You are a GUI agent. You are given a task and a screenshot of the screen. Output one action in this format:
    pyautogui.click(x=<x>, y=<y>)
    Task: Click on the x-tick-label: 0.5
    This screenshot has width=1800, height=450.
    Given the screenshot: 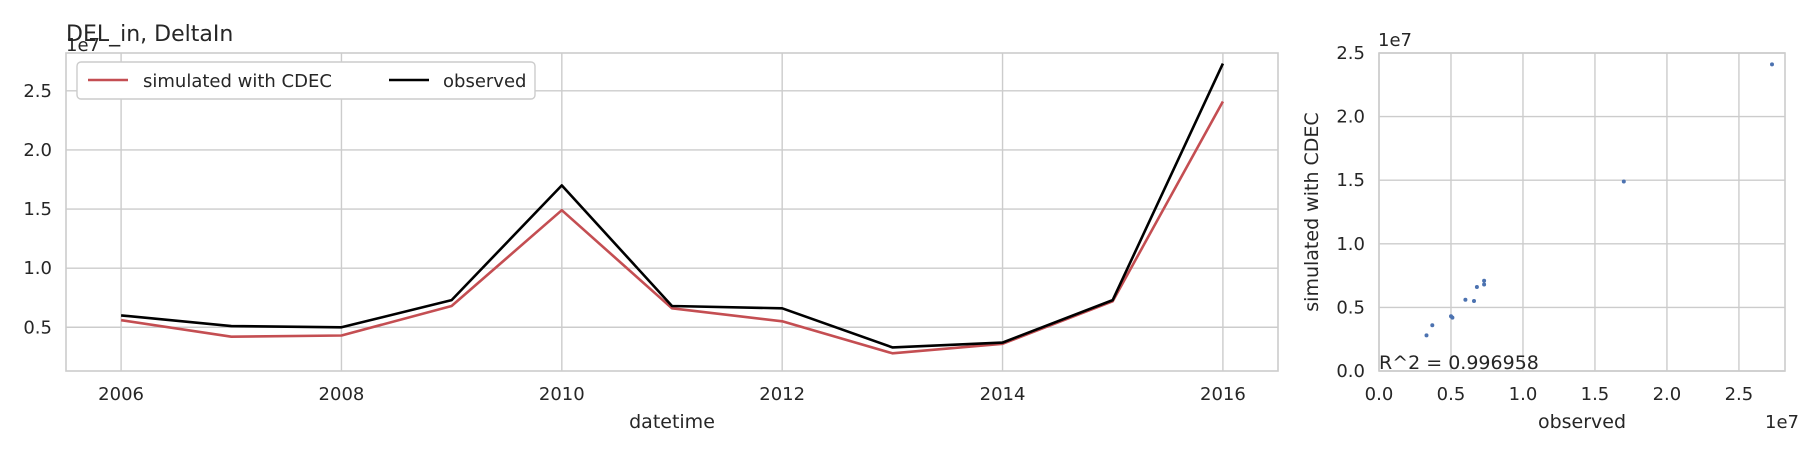 What is the action you would take?
    pyautogui.click(x=1451, y=394)
    